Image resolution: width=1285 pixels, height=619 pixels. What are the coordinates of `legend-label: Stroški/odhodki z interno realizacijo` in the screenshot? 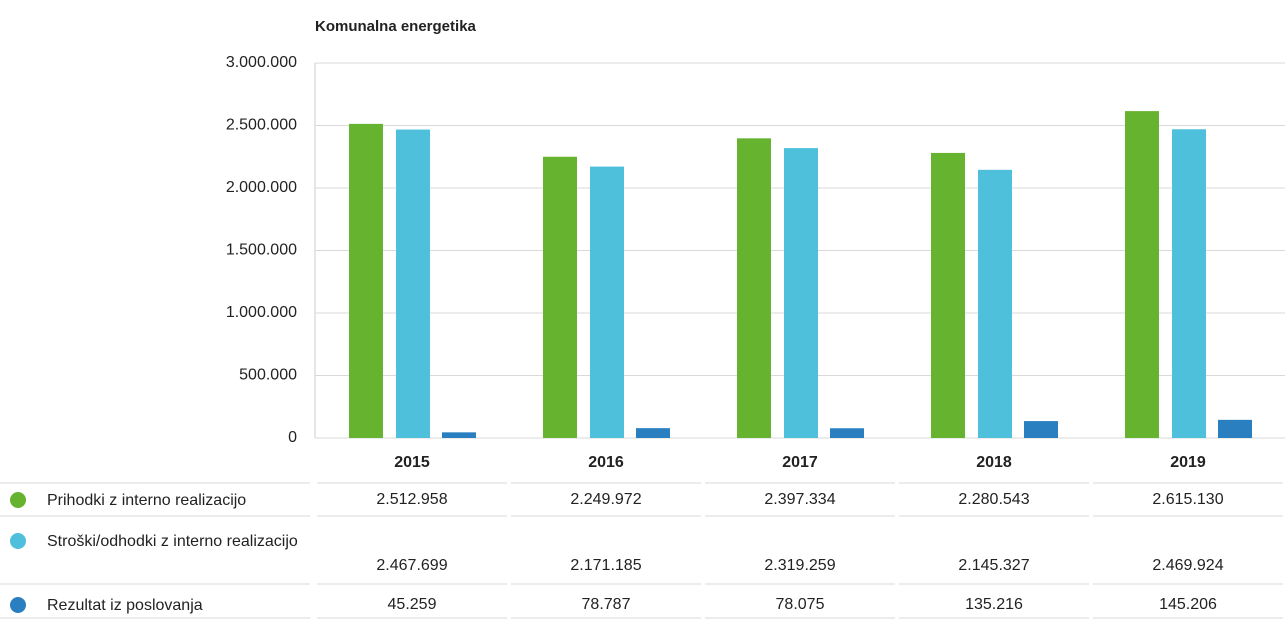 It's located at (172, 541).